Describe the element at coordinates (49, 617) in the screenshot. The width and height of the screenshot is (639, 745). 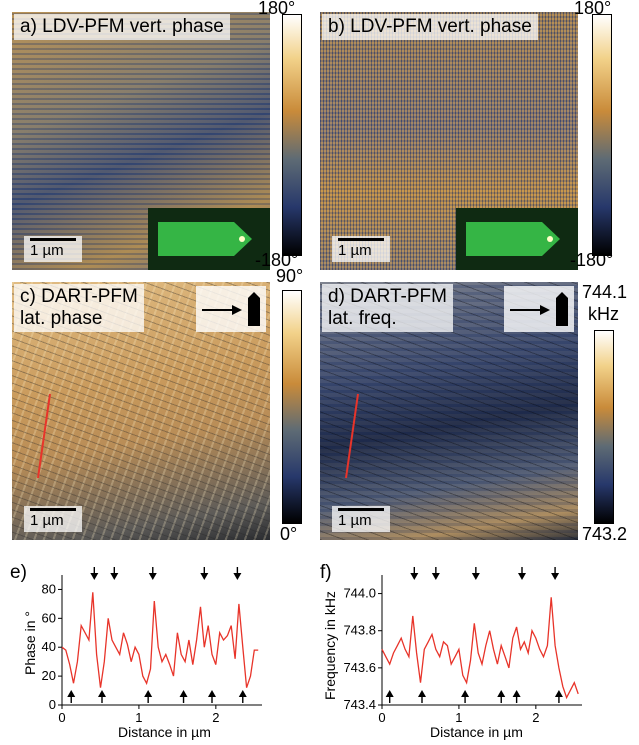
I see `y-tick-label: 60` at that location.